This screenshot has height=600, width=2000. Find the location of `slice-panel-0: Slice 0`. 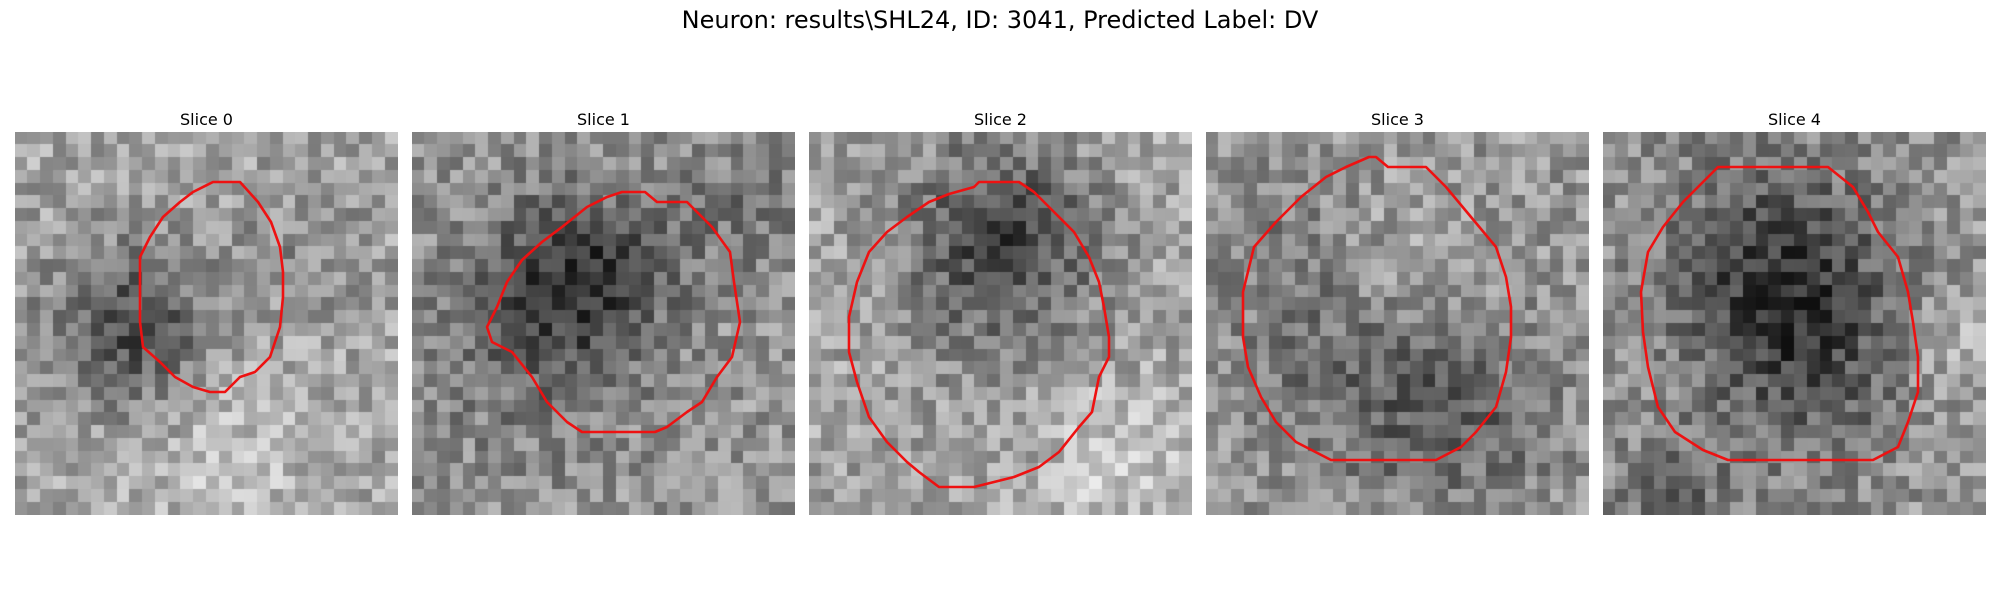

slice-panel-0: Slice 0 is located at coordinates (206, 311).